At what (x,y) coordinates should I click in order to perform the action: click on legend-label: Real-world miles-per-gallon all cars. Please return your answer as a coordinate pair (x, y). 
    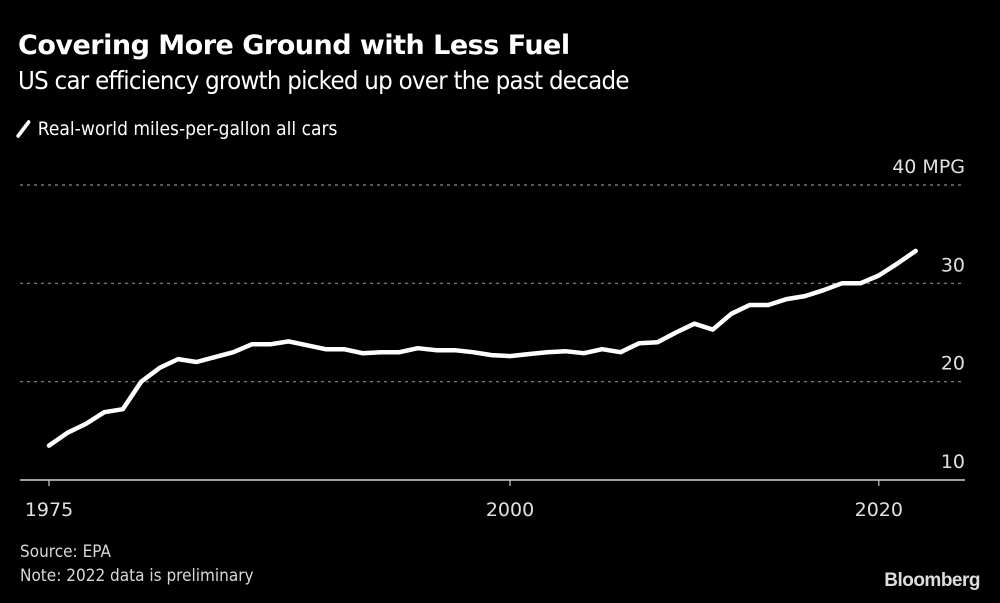
    Looking at the image, I should click on (187, 129).